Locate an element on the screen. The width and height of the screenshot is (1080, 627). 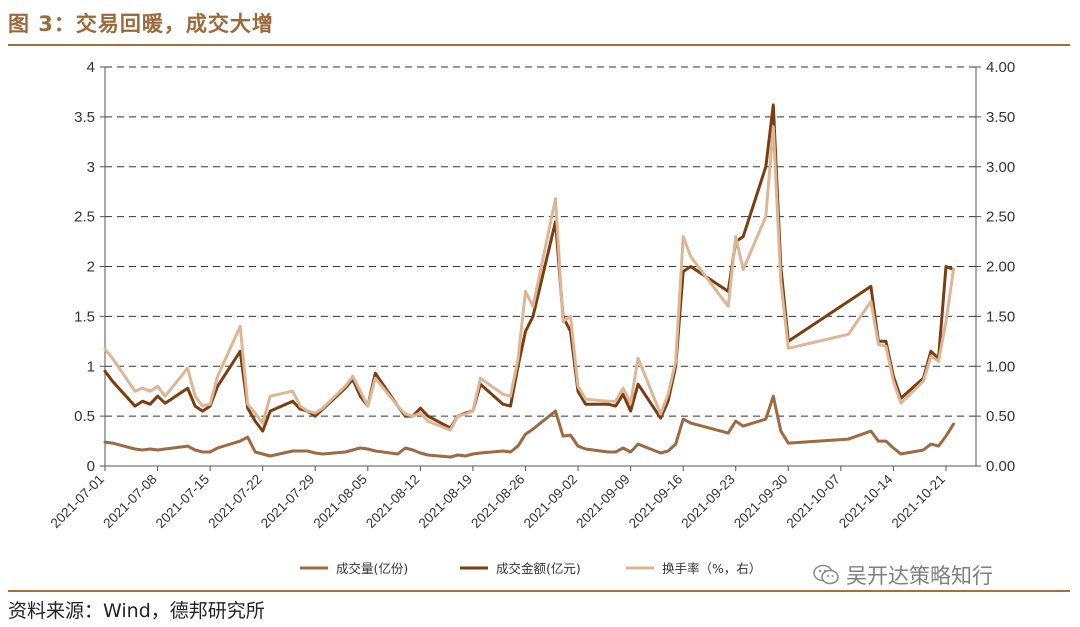
y-left-tick-label: 2.5 is located at coordinates (84, 217).